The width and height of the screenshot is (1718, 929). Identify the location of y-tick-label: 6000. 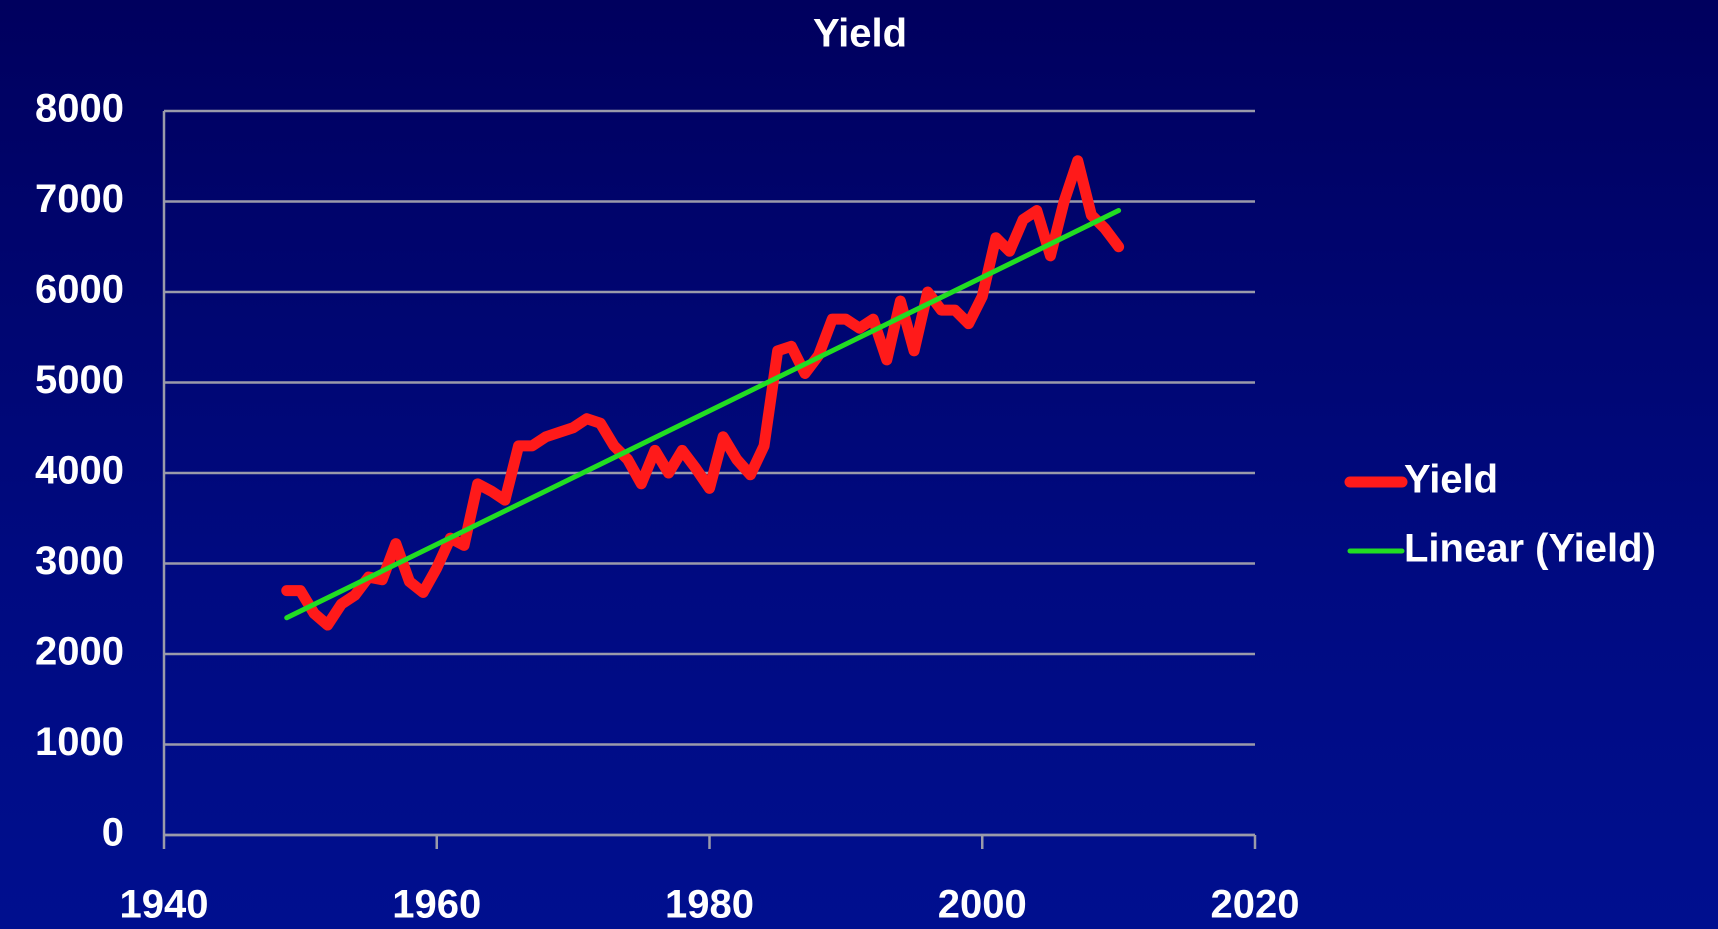
(79, 290).